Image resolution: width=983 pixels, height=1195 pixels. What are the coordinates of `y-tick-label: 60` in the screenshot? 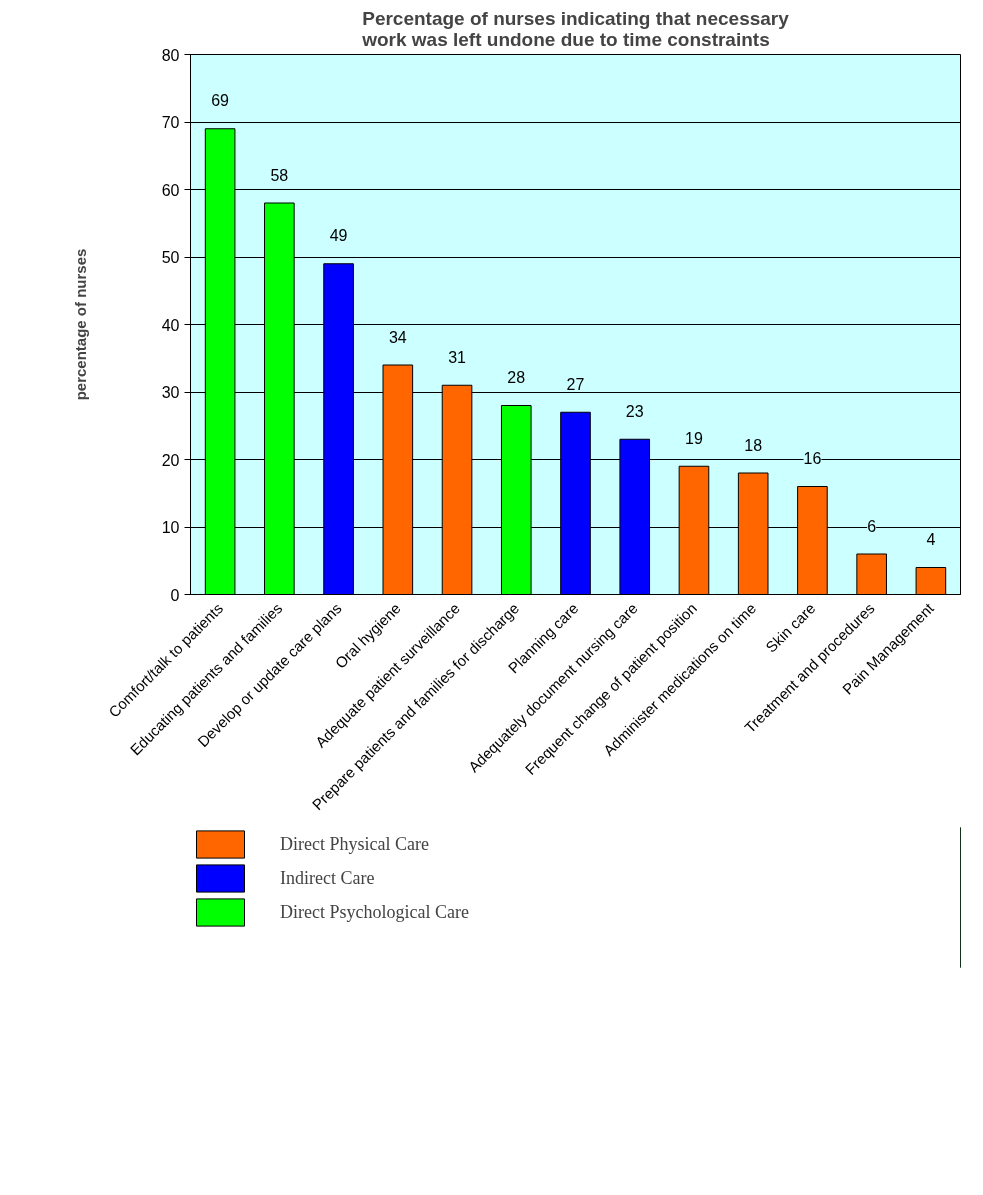 It's located at (170, 190).